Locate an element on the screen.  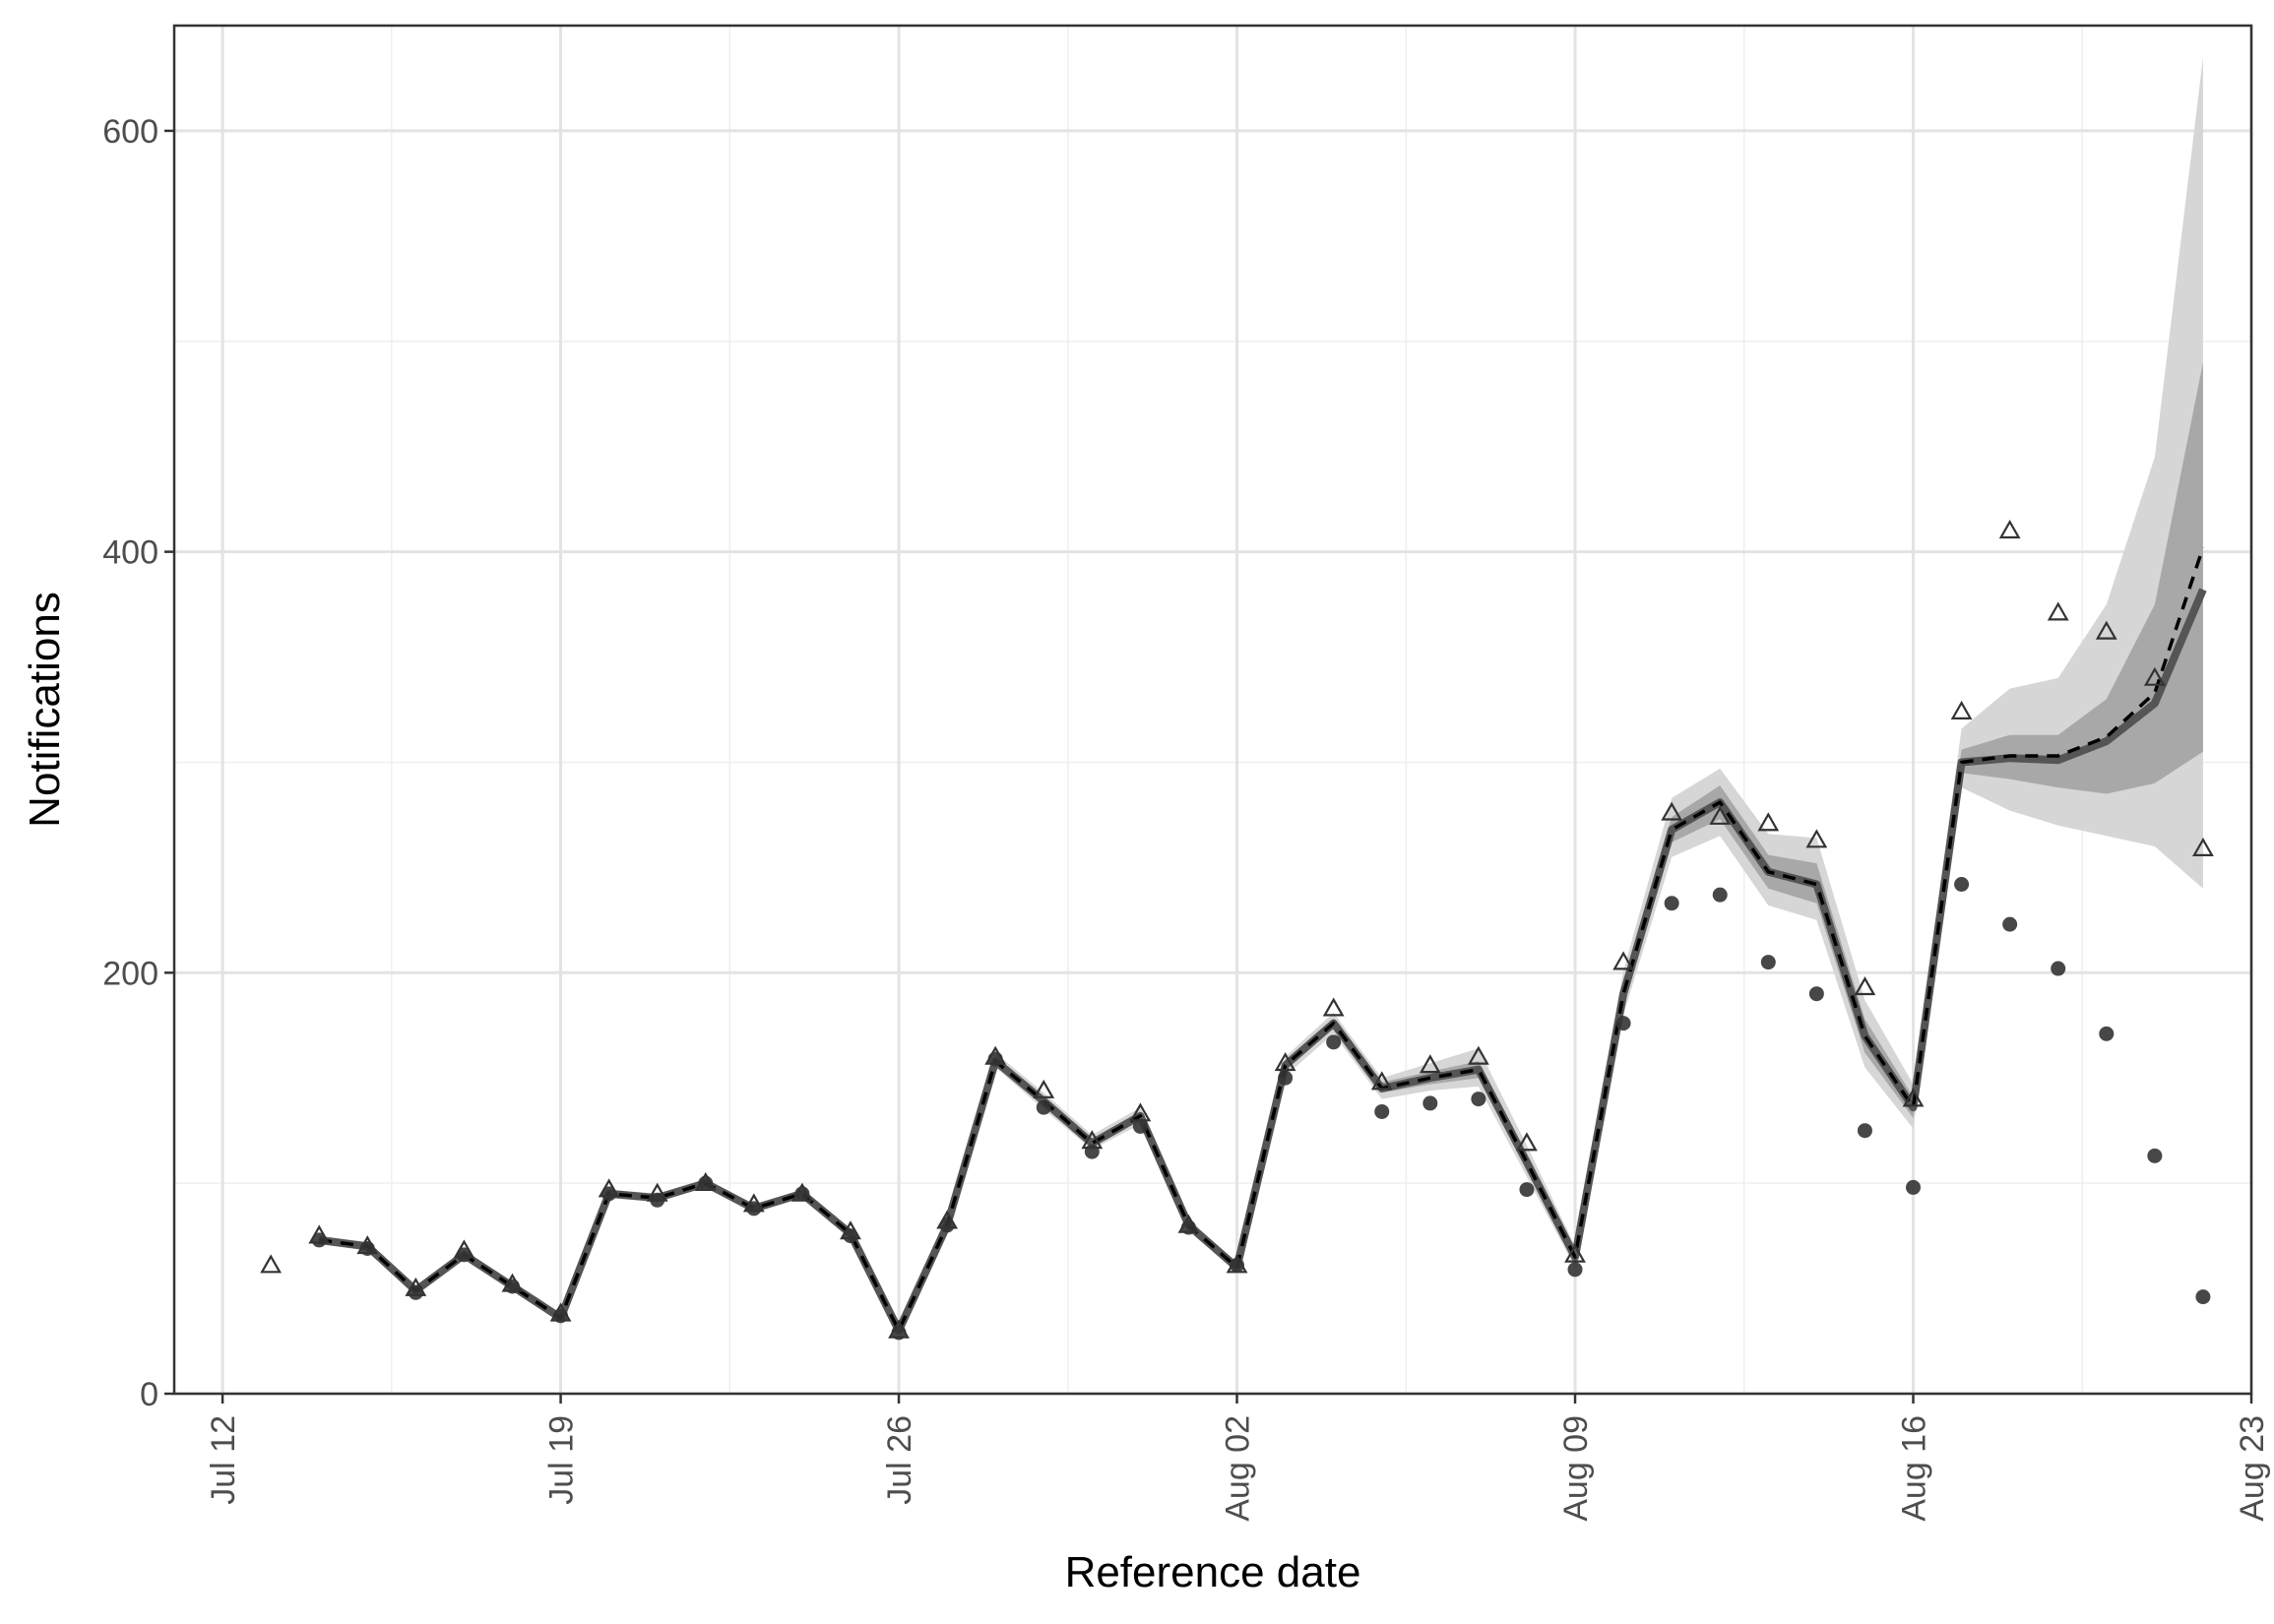
x-axis-title: Reference date is located at coordinates (1213, 1572).